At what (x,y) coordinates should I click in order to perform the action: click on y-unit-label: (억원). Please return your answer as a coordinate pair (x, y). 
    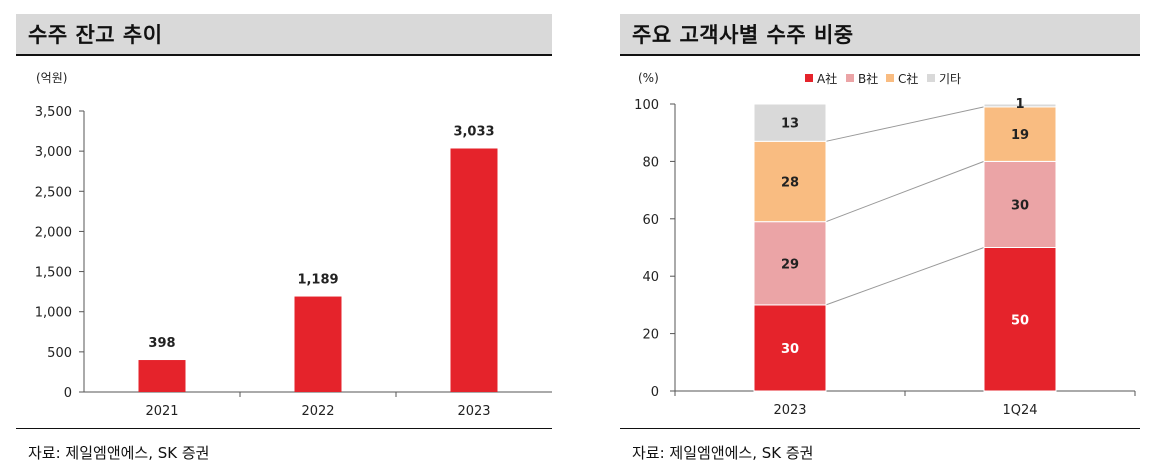
    Looking at the image, I should click on (51, 78).